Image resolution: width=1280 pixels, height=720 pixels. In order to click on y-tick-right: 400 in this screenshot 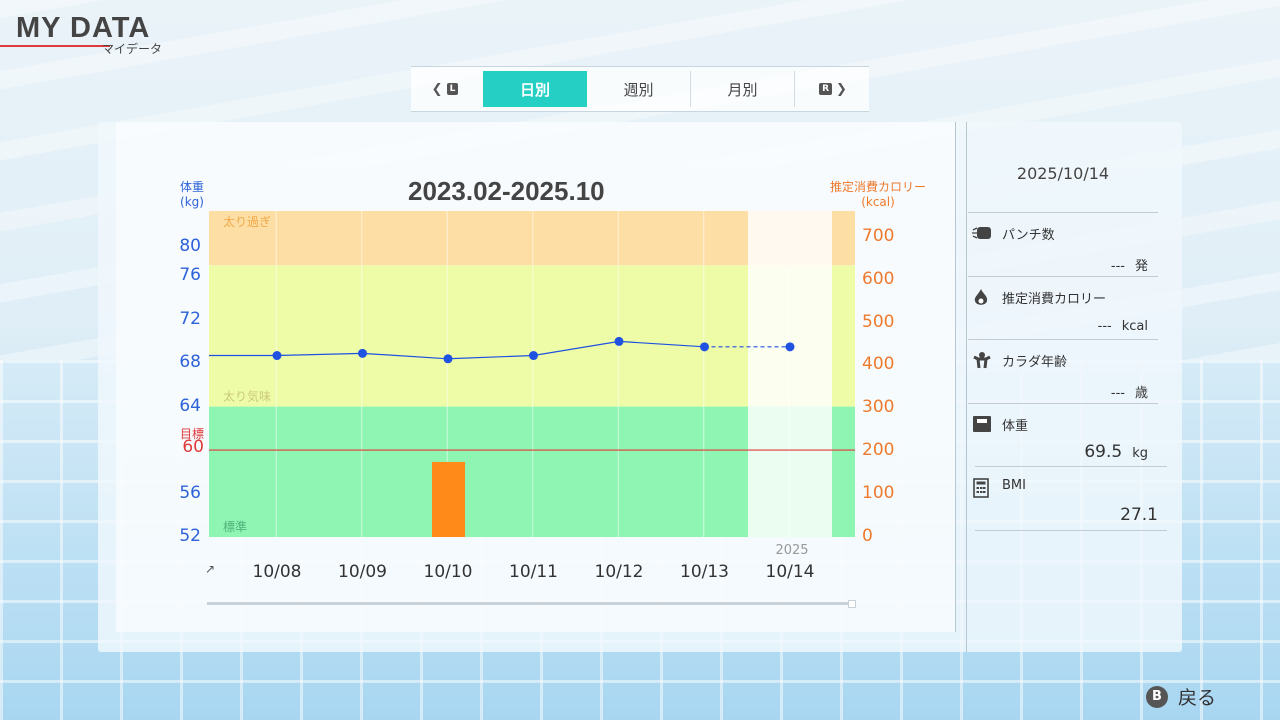, I will do `click(878, 364)`.